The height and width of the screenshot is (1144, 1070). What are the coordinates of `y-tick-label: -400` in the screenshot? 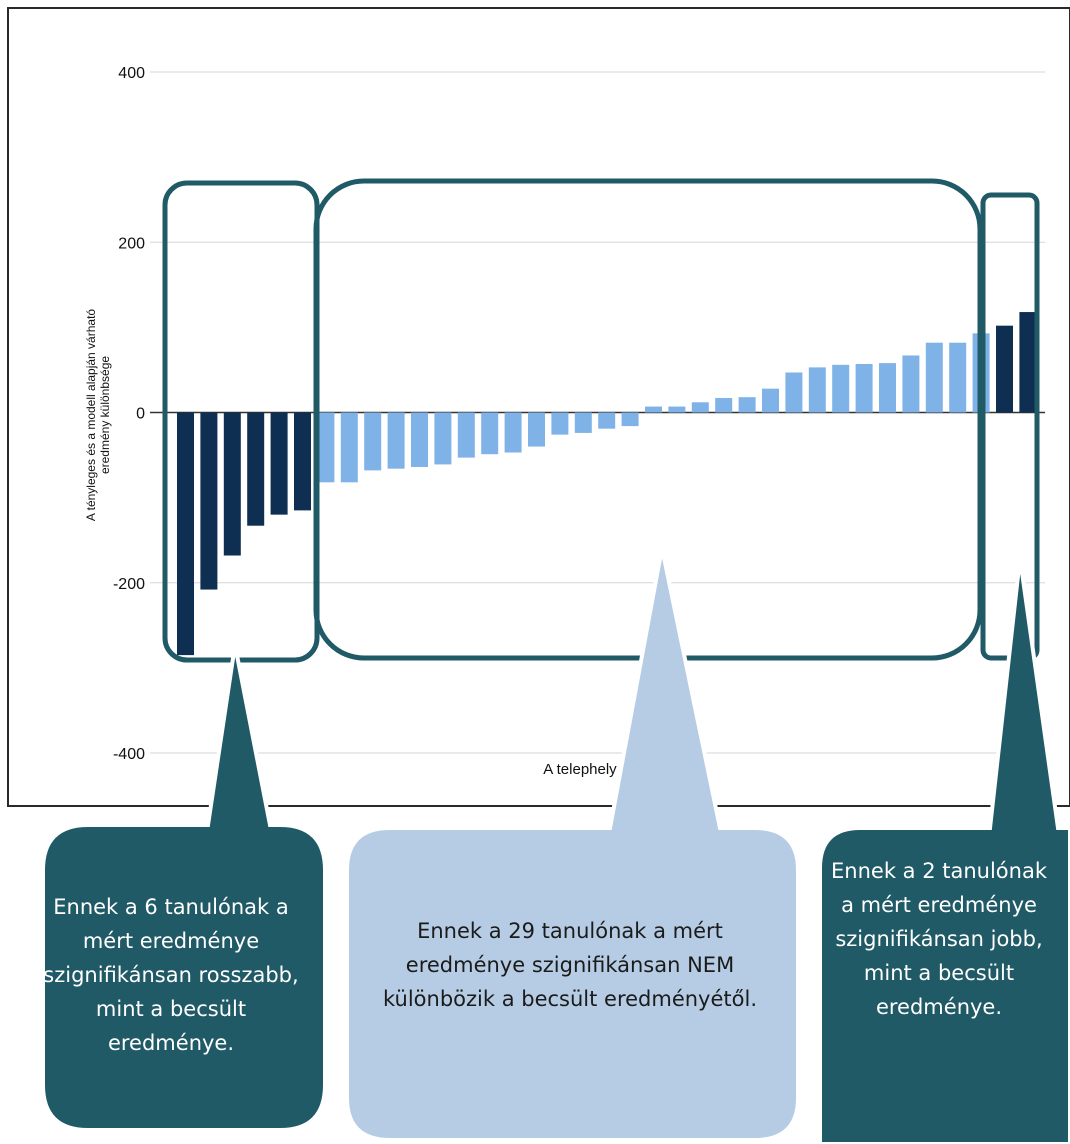 It's located at (129, 754).